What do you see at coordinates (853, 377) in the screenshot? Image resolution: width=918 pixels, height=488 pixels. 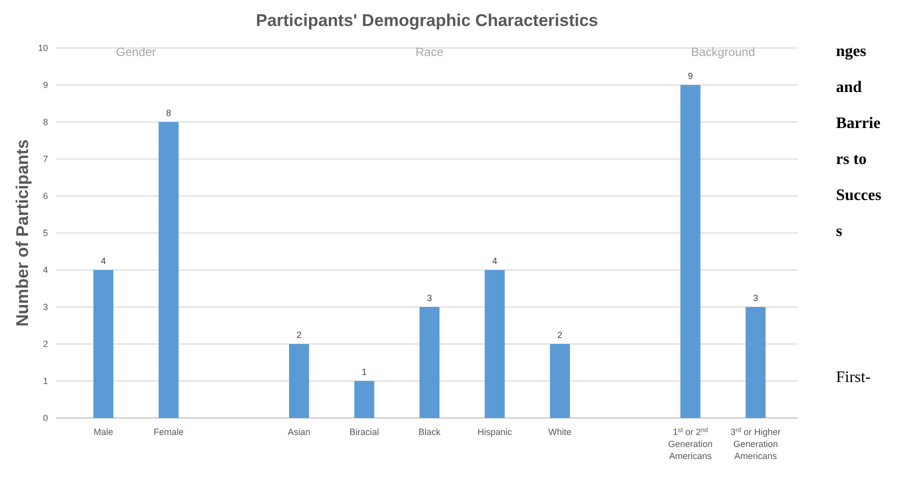 I see `text: First-` at bounding box center [853, 377].